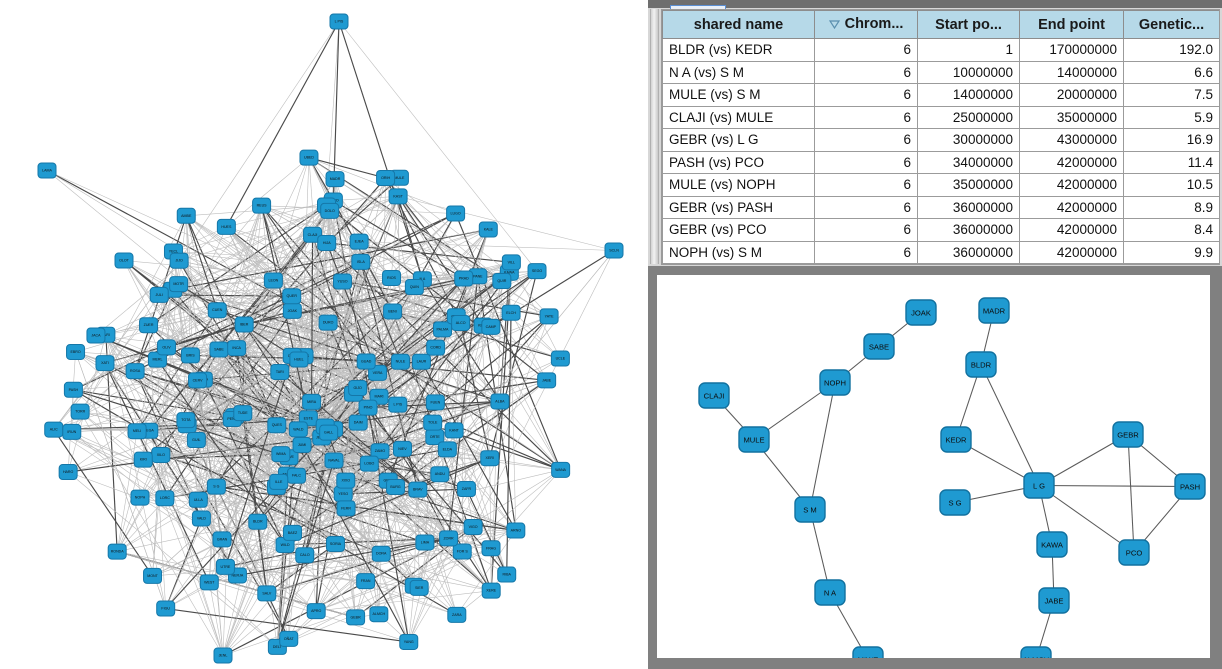 The height and width of the screenshot is (669, 1222). What do you see at coordinates (380, 451) in the screenshot?
I see `network-node: ZAMO` at bounding box center [380, 451].